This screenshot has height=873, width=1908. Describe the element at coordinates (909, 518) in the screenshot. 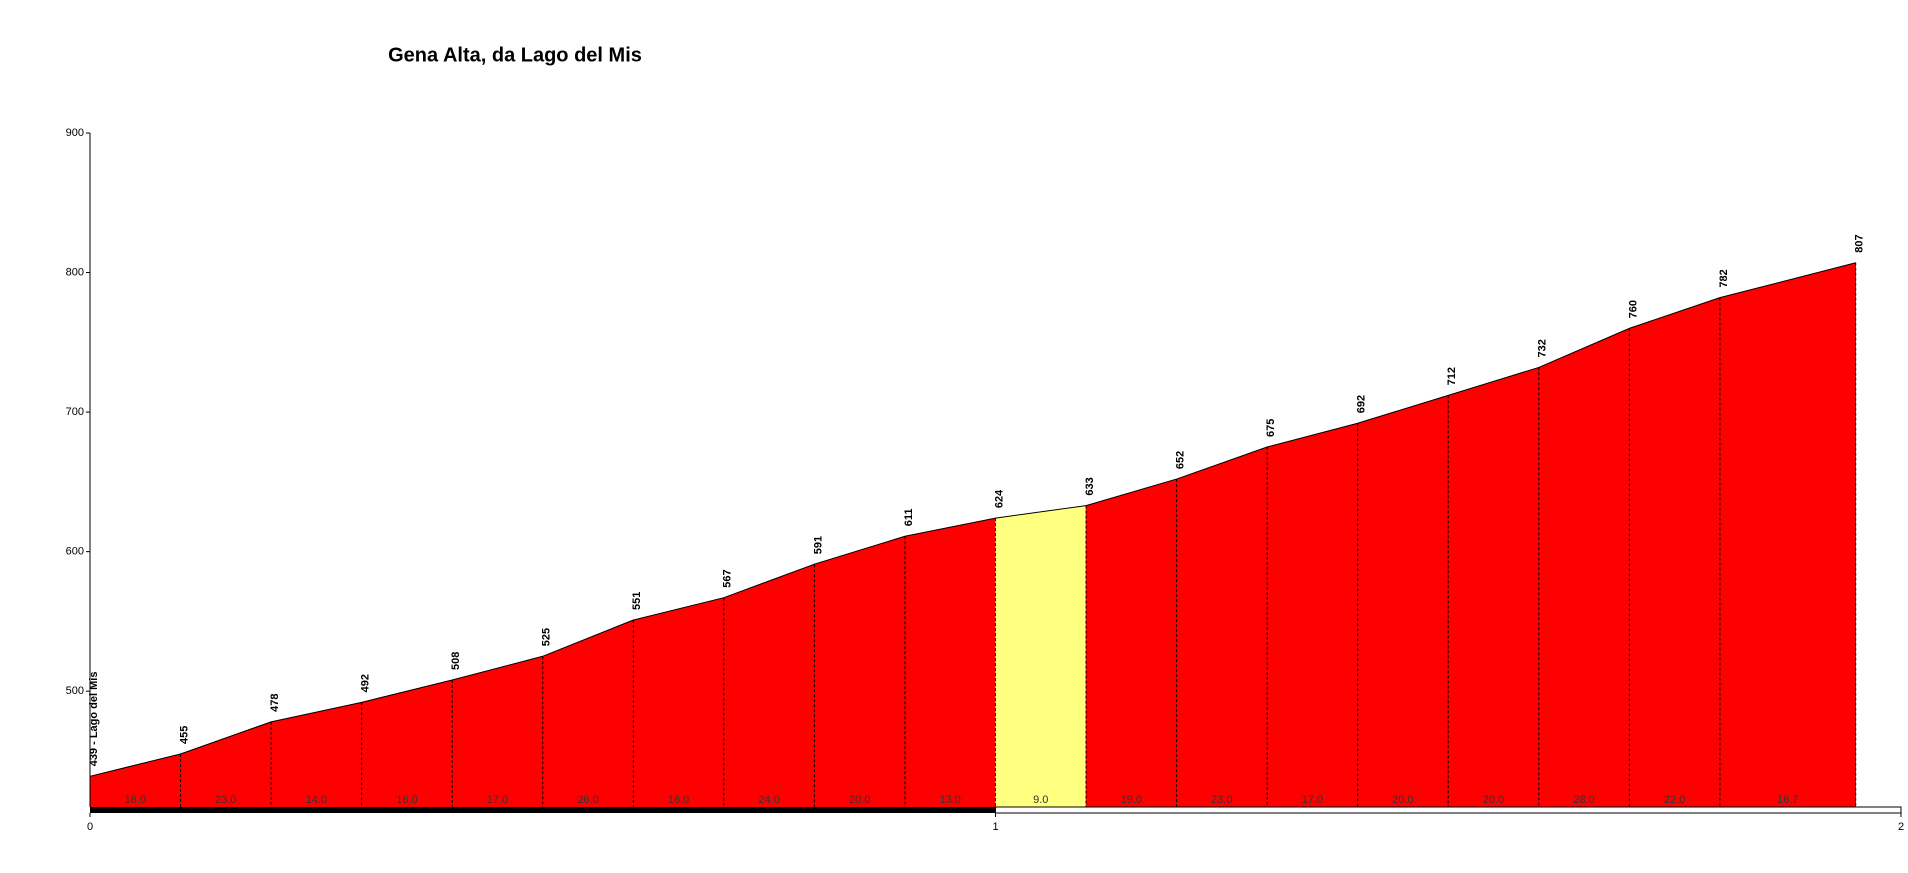

I see `elevation-label: 611` at that location.